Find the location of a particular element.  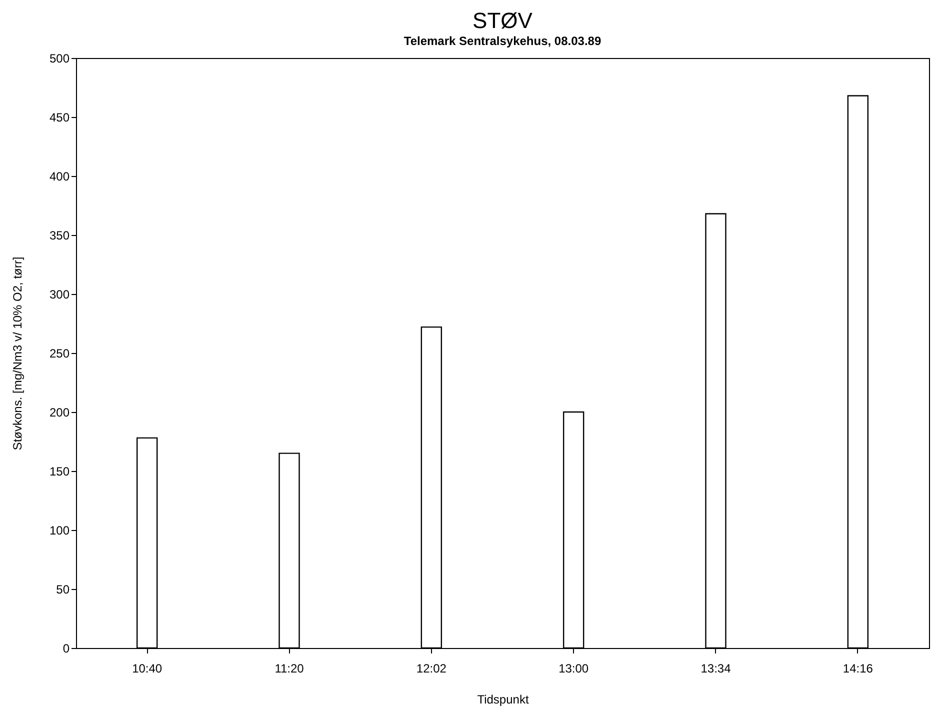

y-tick-label: 300 is located at coordinates (59, 295).